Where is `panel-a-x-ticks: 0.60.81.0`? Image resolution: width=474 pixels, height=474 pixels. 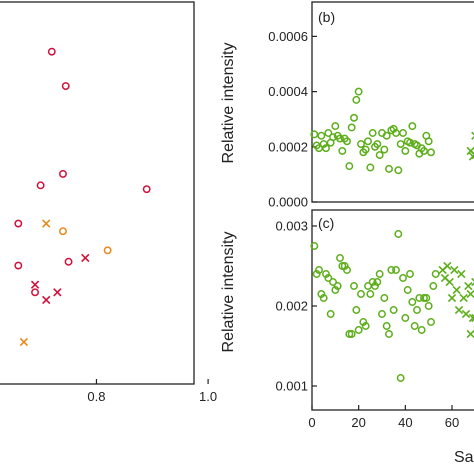
panel-a-x-ticks: 0.60.81.0 is located at coordinates (152, 391).